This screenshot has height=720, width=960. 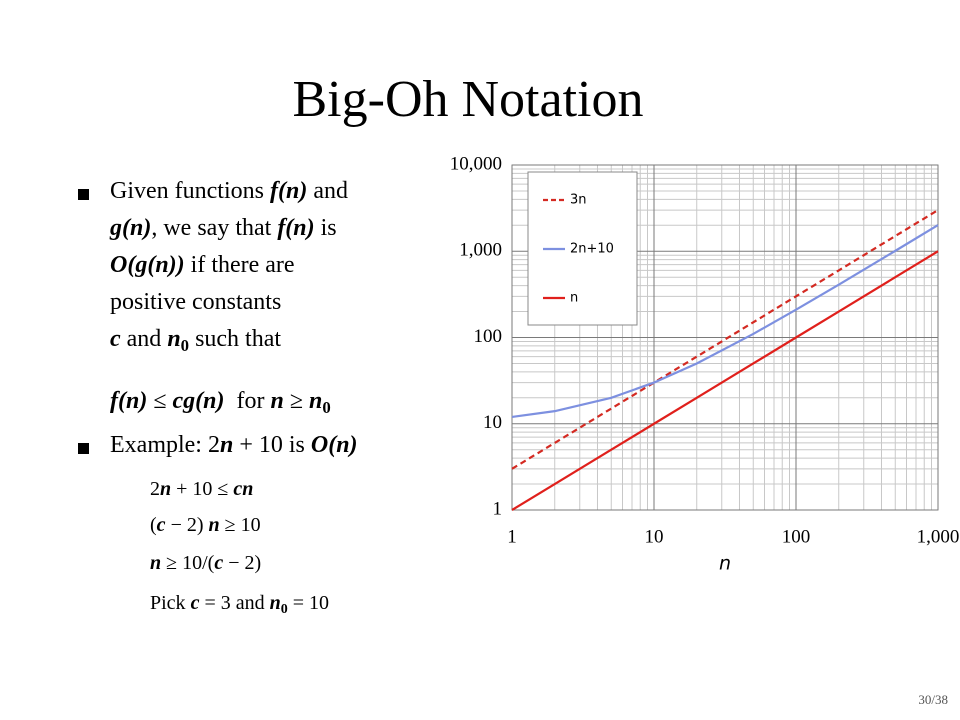 I want to click on text-run: cg(n), so click(x=198, y=401).